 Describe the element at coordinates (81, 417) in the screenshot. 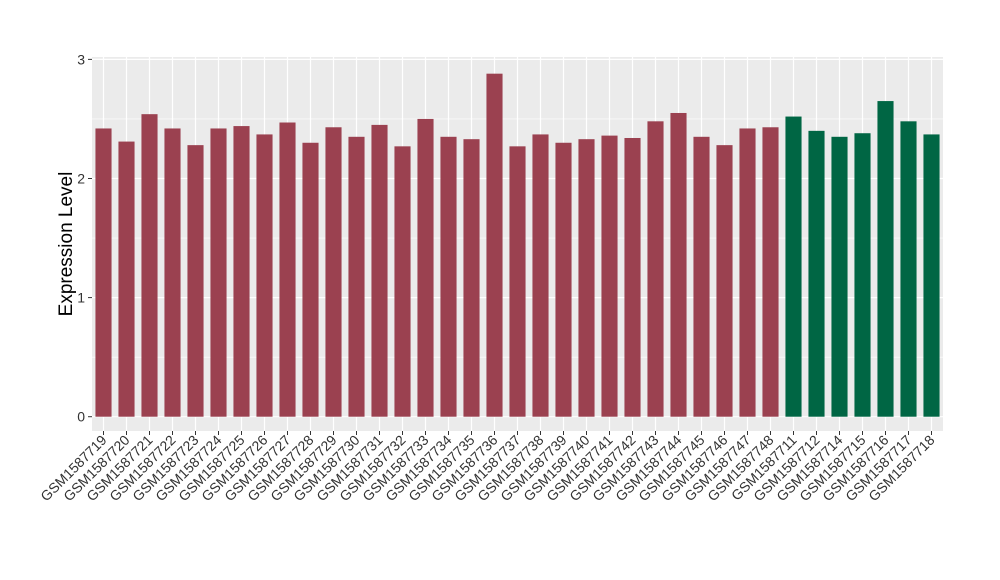

I see `y-tick-label: 0` at that location.